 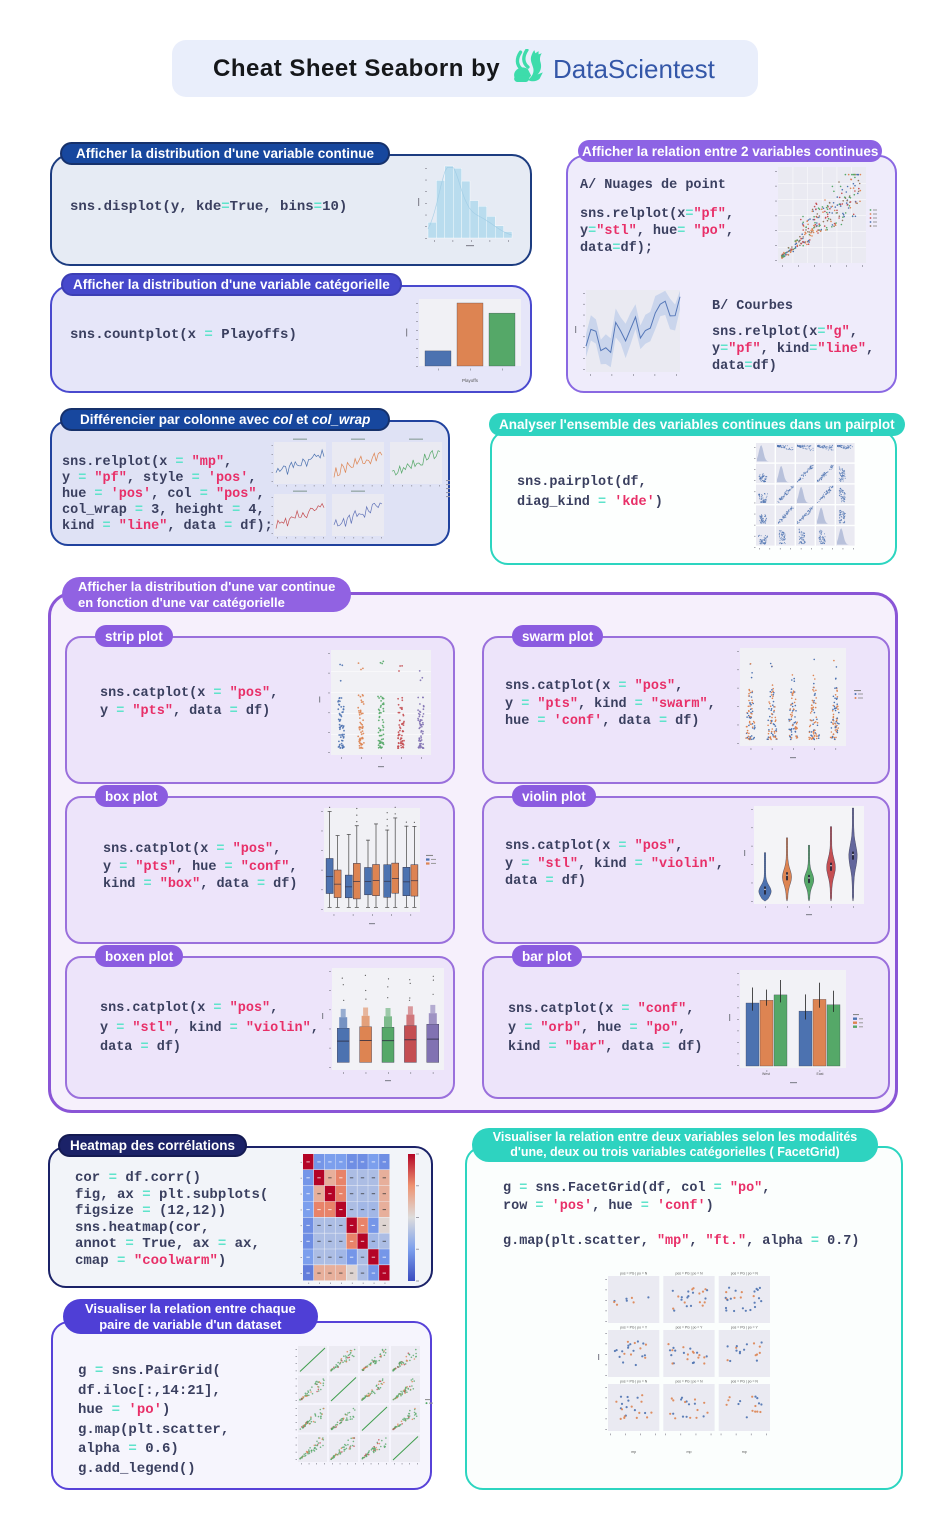 I want to click on svg-text: West, so click(x=766, y=1074).